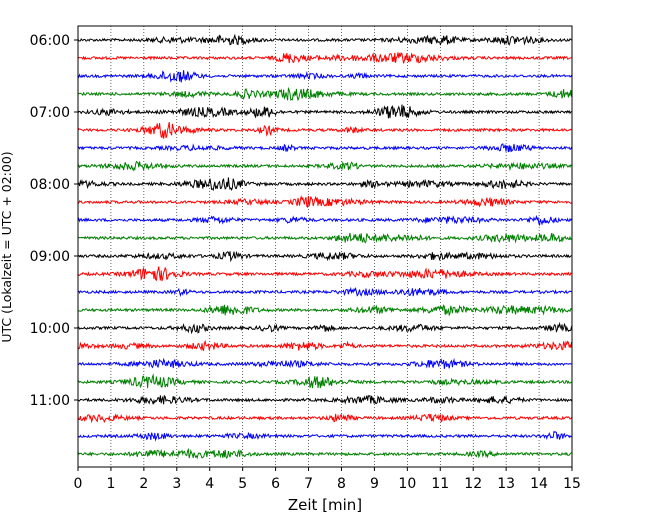 This screenshot has width=650, height=520. I want to click on x-axis-label: Zeit [min], so click(325, 505).